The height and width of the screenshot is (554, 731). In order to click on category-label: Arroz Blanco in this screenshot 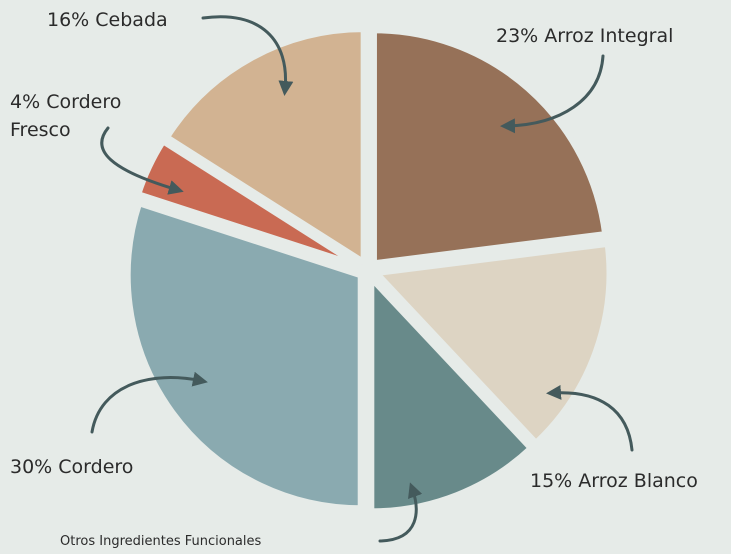, I will do `click(638, 481)`.